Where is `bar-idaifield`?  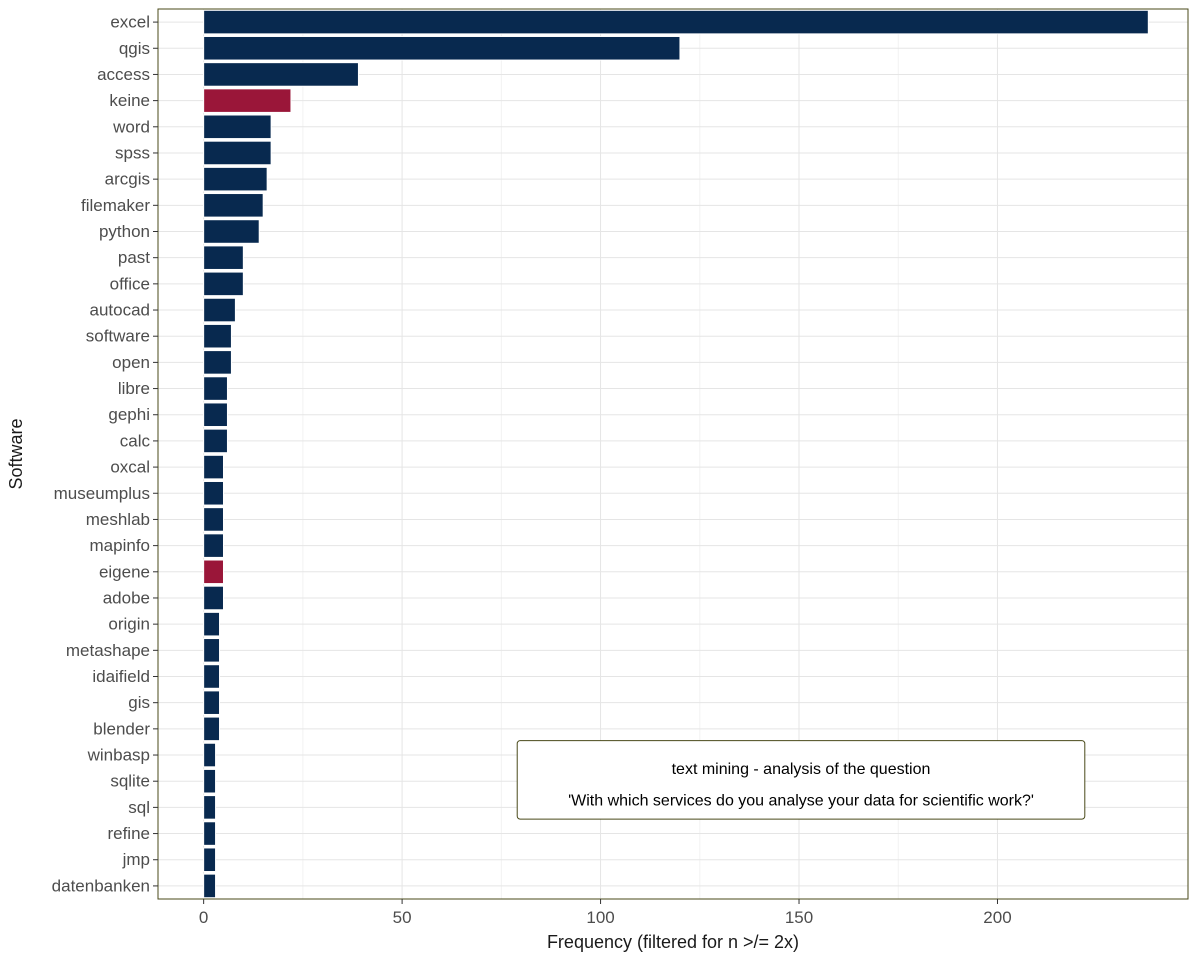 bar-idaifield is located at coordinates (212, 676).